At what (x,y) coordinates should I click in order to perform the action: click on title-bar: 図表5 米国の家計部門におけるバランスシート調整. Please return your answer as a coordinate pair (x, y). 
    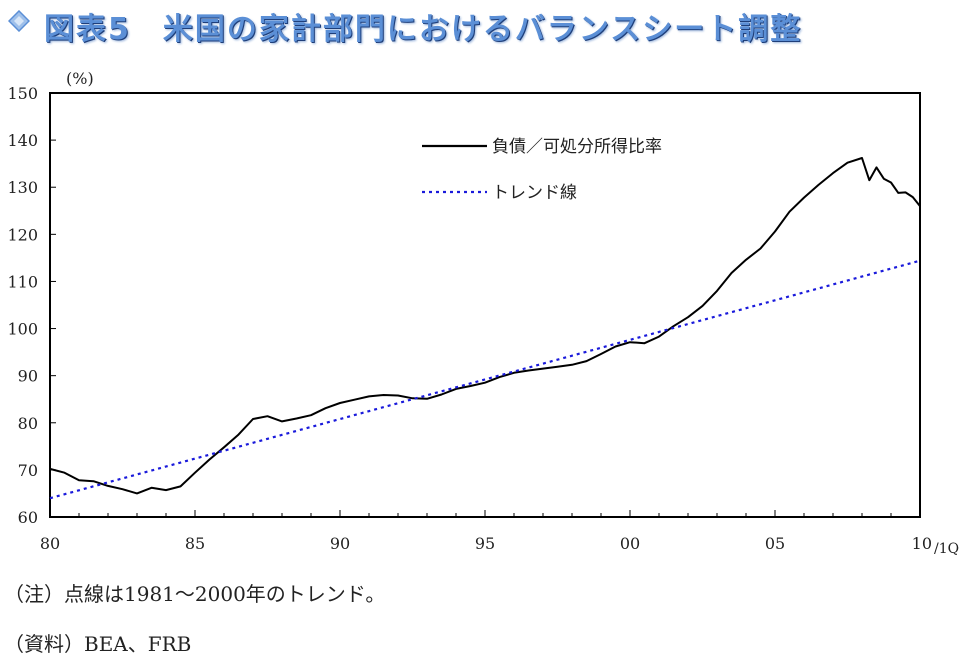
    Looking at the image, I should click on (487, 23).